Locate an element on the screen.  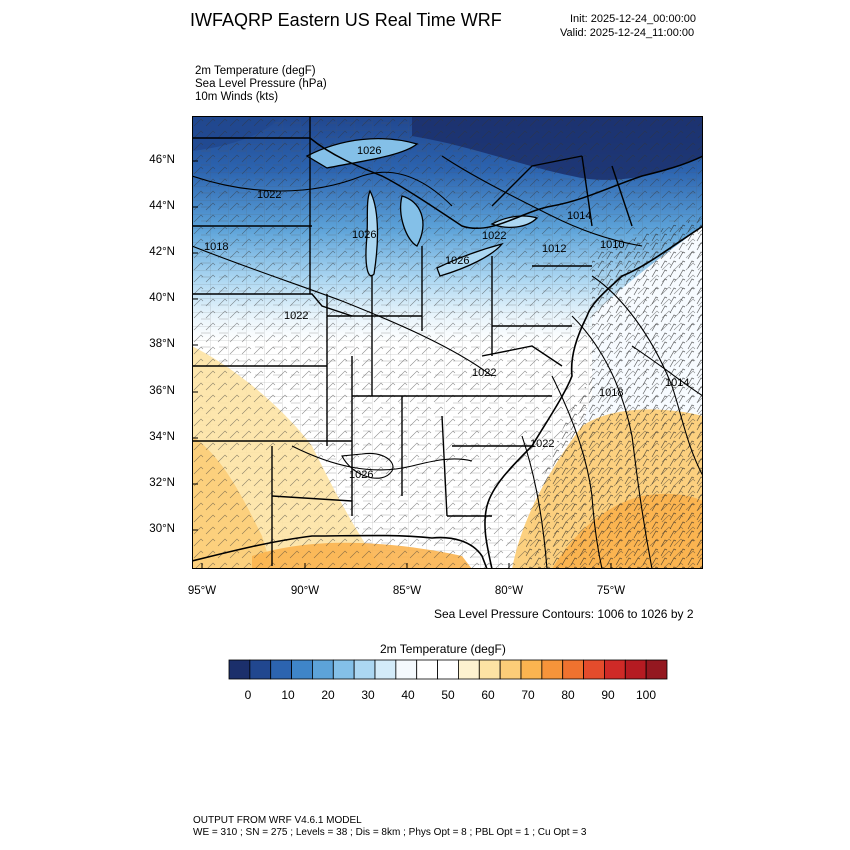
colorbar-label: 60 is located at coordinates (488, 695).